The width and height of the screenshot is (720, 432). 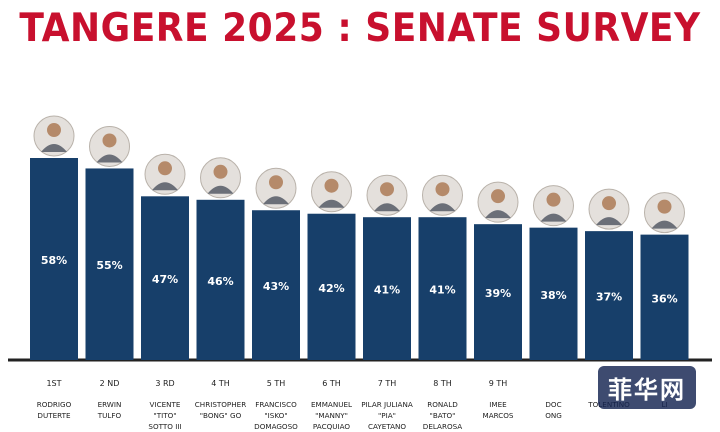 I want to click on bar-value-label-5: 43%, so click(x=276, y=286).